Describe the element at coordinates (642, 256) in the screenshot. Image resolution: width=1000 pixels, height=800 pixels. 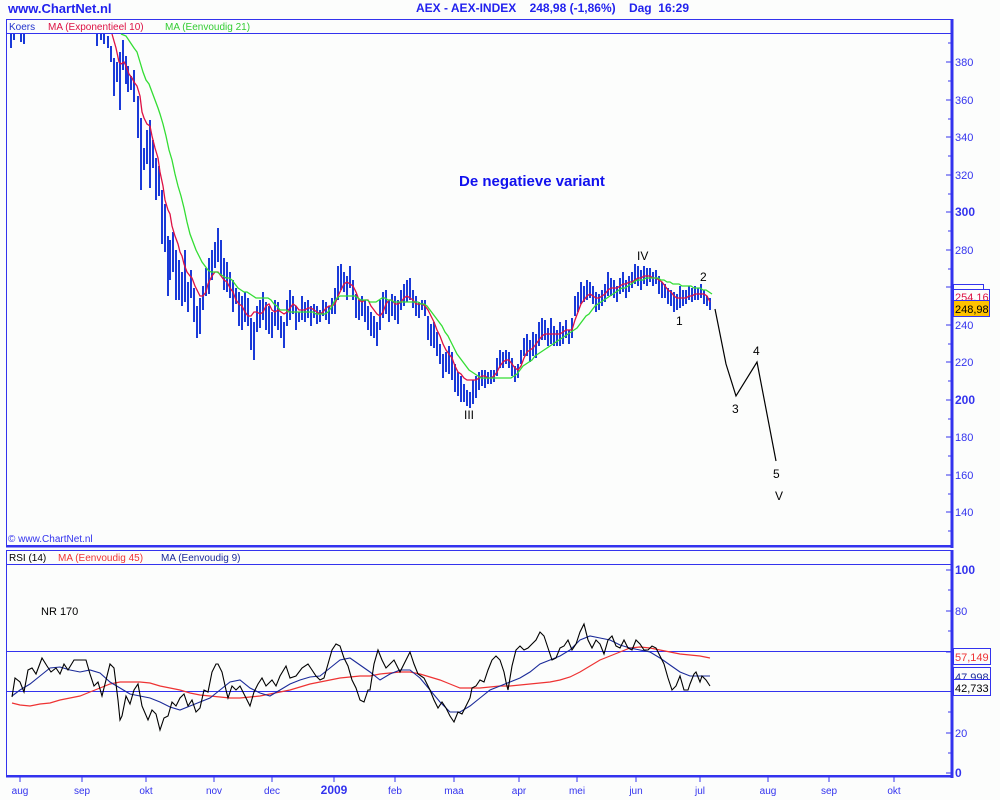
I see `wave-label-IV: IV` at that location.